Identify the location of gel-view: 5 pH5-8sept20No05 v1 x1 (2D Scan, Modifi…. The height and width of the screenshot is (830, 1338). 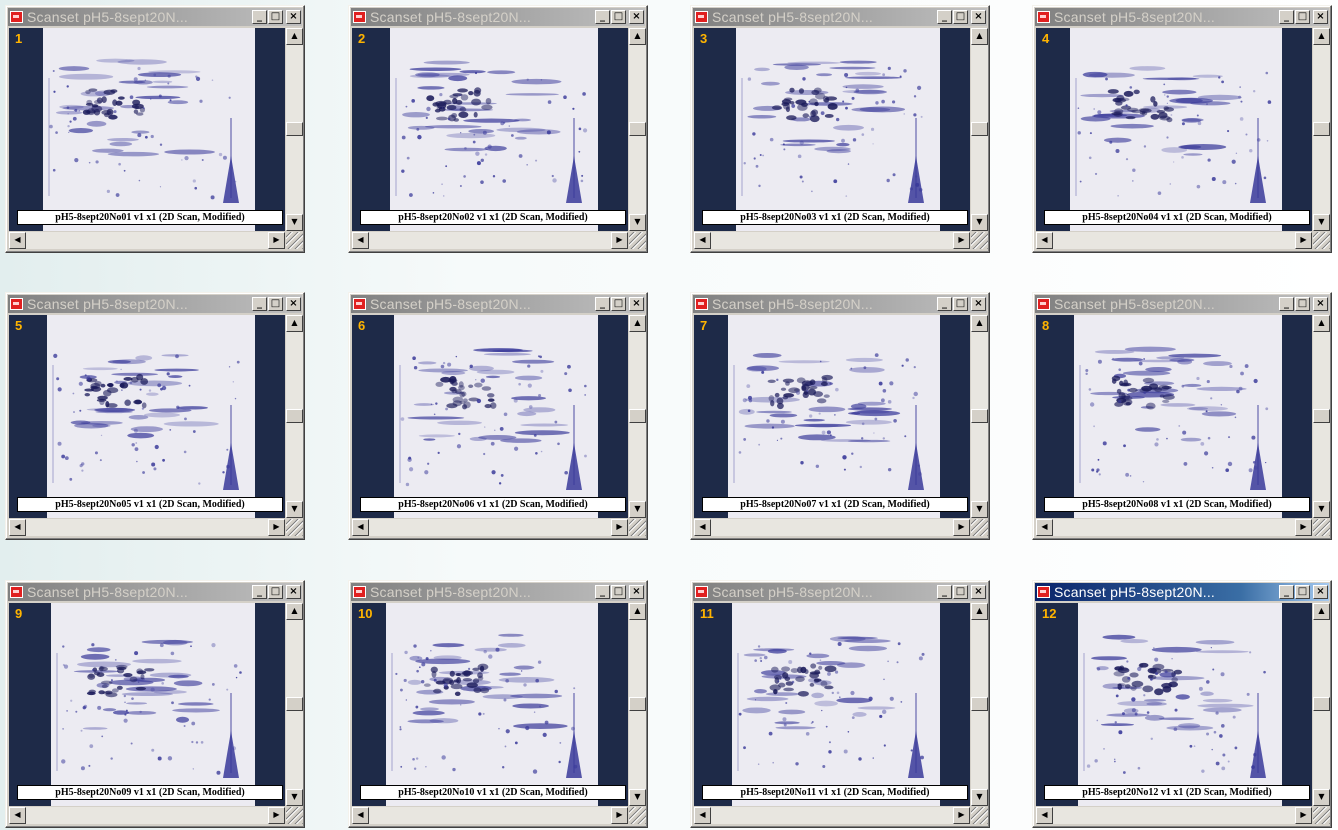
(147, 416).